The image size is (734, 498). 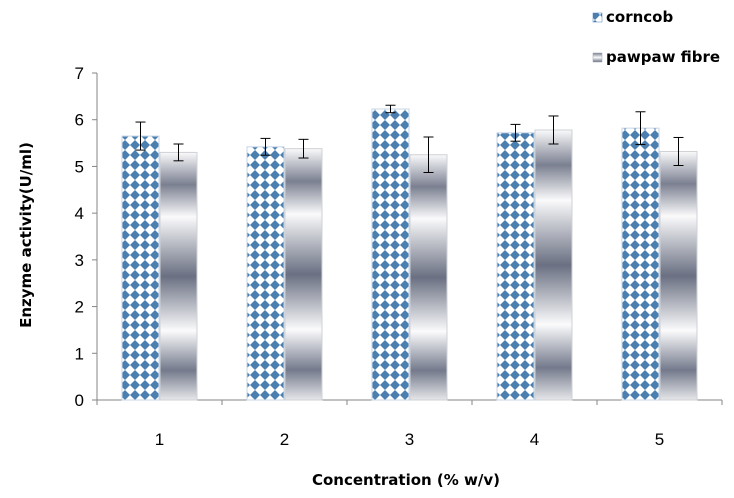 I want to click on y-tick-label: 5, so click(x=79, y=166).